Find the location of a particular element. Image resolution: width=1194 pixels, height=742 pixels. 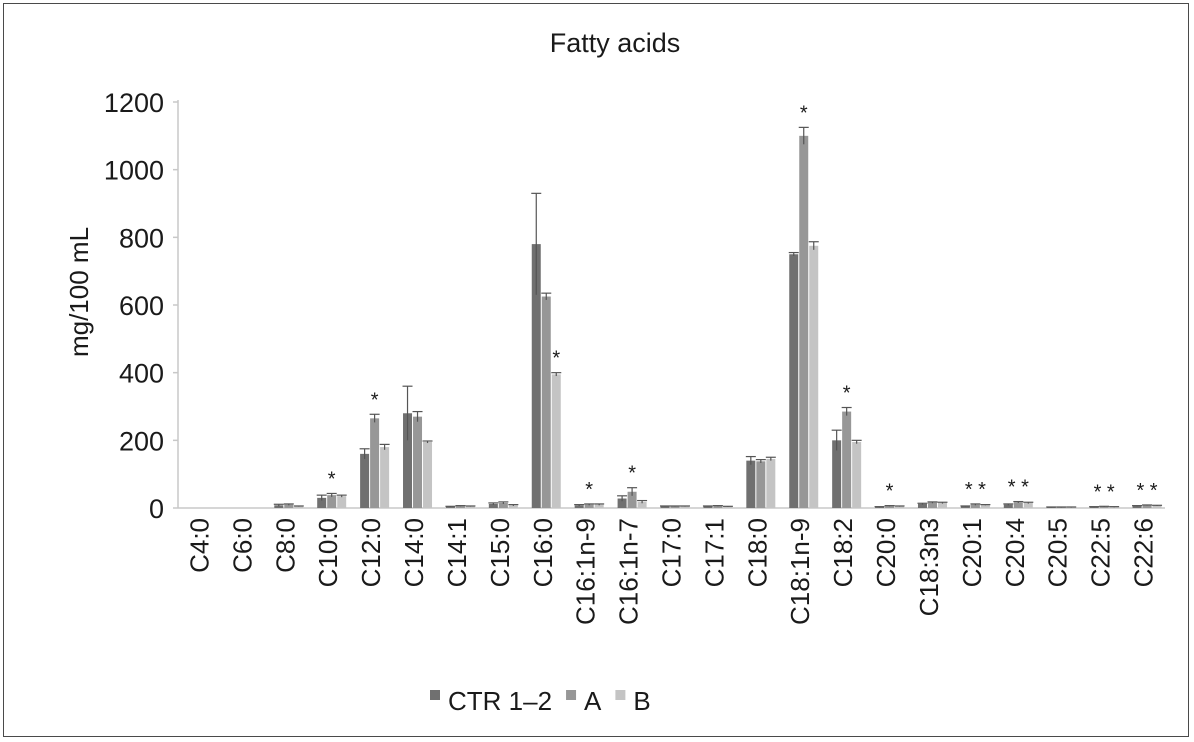

y-tick-label-600: 600 is located at coordinates (141, 306).